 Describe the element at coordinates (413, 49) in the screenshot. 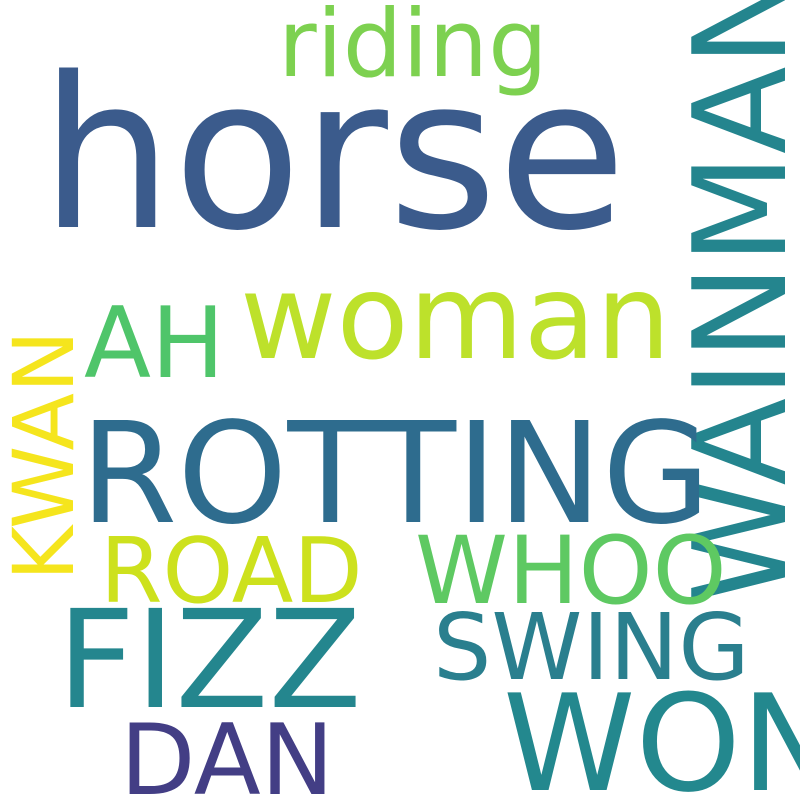

I see `word-riding: riding` at that location.